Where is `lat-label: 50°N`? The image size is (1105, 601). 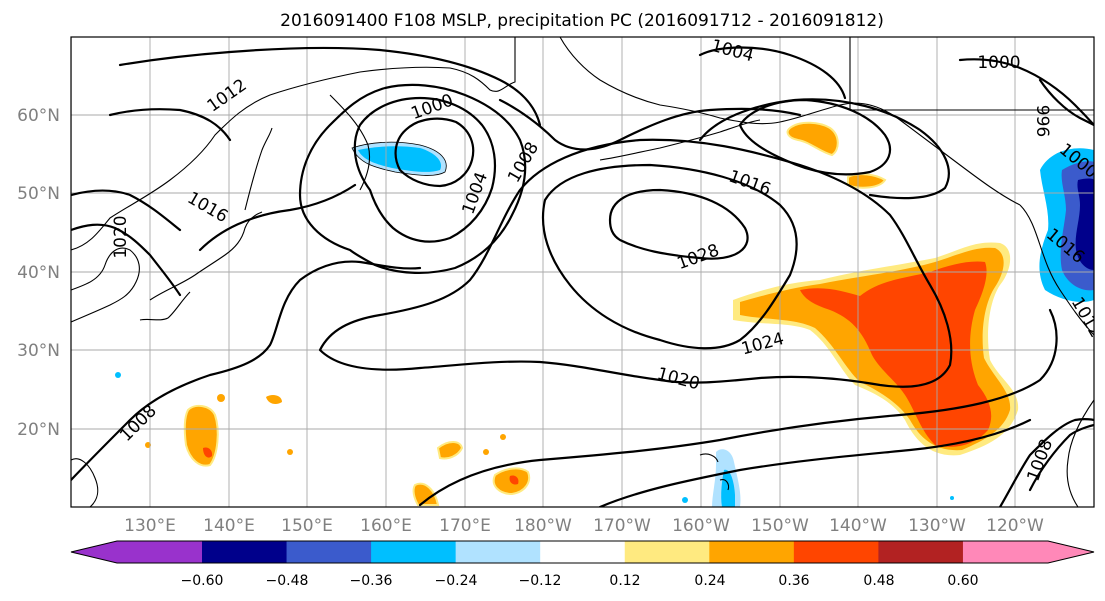
lat-label: 50°N is located at coordinates (38, 194).